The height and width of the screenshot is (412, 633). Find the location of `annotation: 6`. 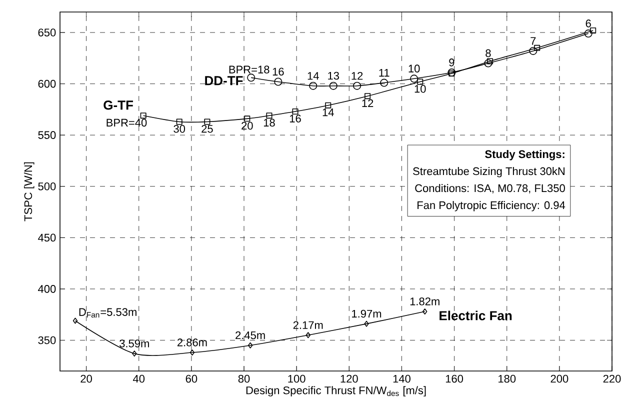

annotation: 6 is located at coordinates (588, 24).